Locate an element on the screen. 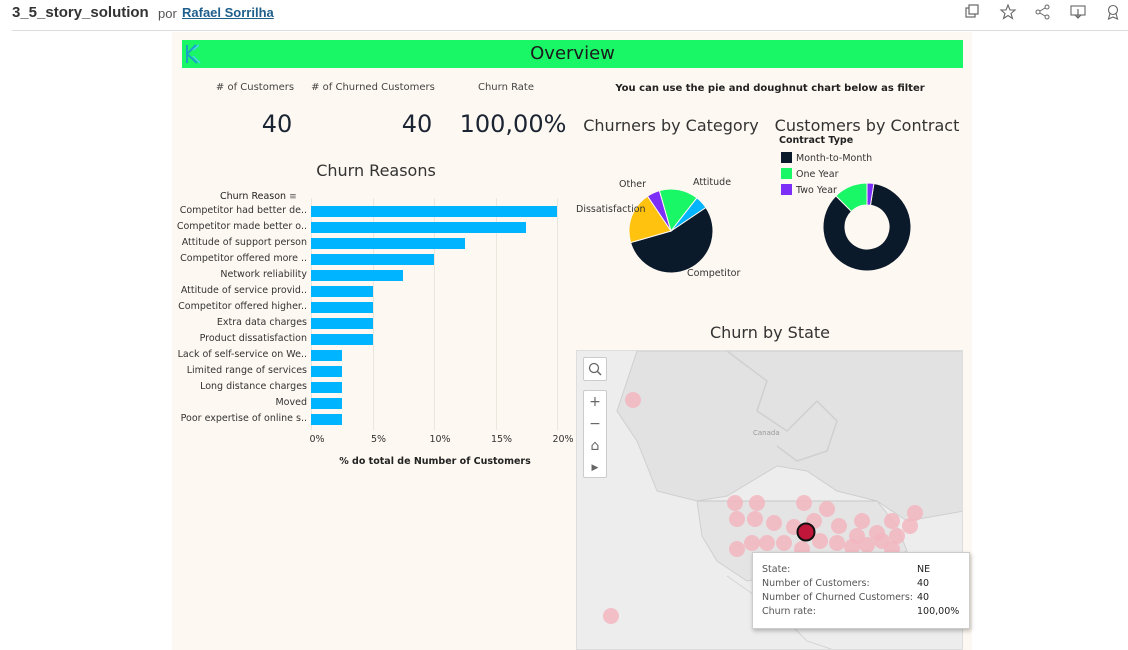 Image resolution: width=1128 pixels, height=650 pixels. zoom-out-icon: − is located at coordinates (595, 424).